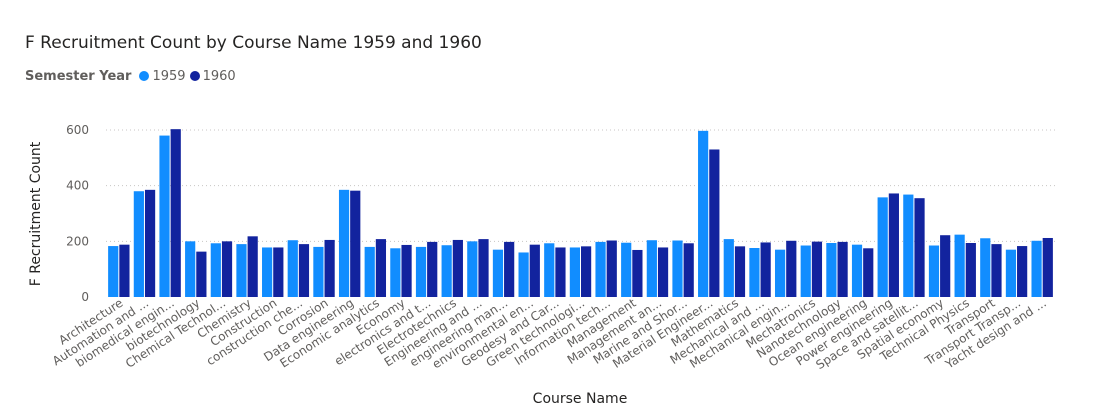  What do you see at coordinates (580, 399) in the screenshot?
I see `x-axis-title: Course Name` at bounding box center [580, 399].